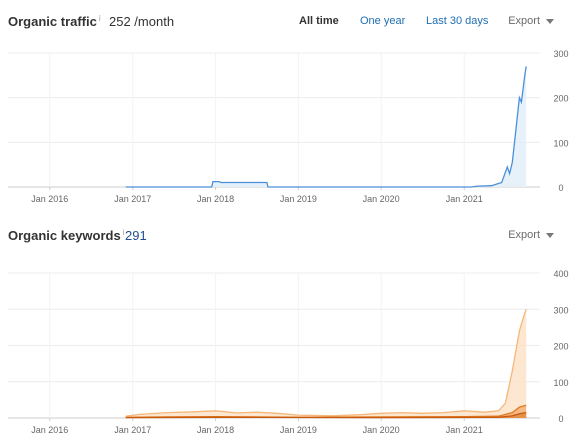 Image resolution: width=577 pixels, height=443 pixels. What do you see at coordinates (531, 235) in the screenshot?
I see `keywords-export-button: Export` at bounding box center [531, 235].